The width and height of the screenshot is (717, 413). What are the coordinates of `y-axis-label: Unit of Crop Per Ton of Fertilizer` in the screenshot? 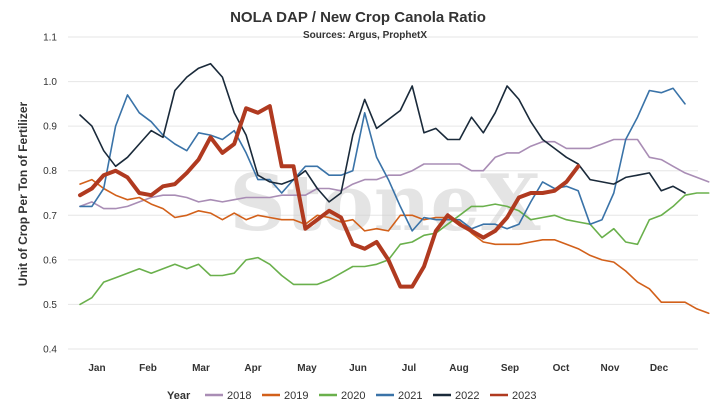 It's located at (23, 193).